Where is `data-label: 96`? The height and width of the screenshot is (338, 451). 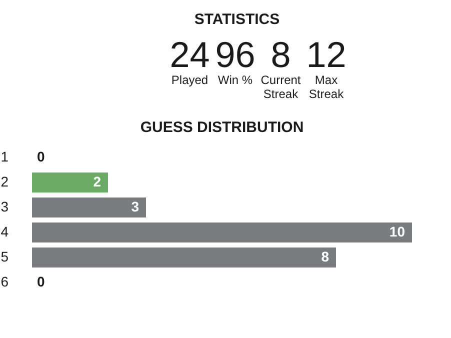 data-label: 96 is located at coordinates (235, 54).